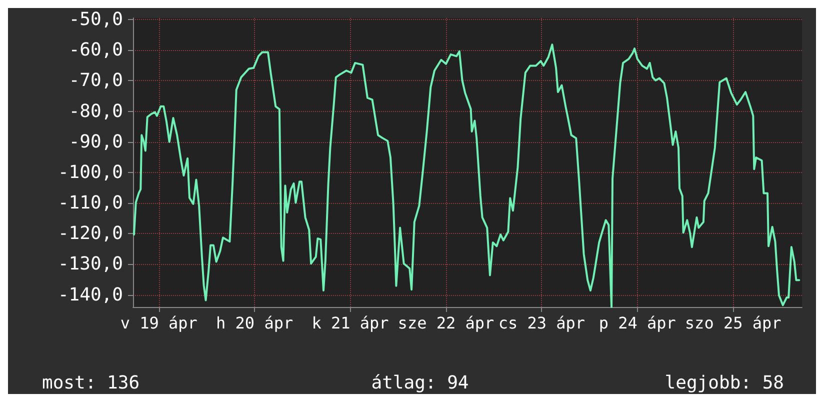 The height and width of the screenshot is (402, 824). Describe the element at coordinates (351, 323) in the screenshot. I see `x-tick-label: k 21 ápr` at that location.